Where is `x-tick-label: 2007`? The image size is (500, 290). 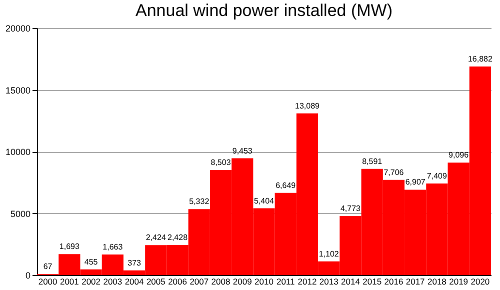 x-tick-label: 2007 is located at coordinates (199, 281).